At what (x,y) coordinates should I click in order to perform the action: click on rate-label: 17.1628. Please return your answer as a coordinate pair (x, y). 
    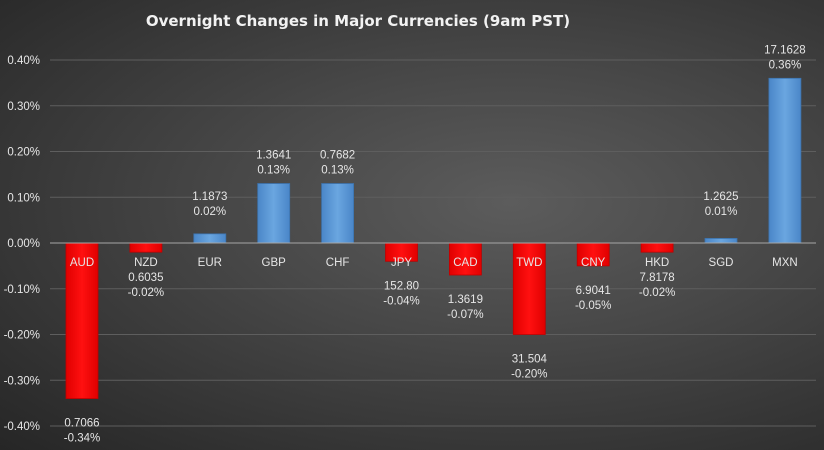
    Looking at the image, I should click on (785, 50).